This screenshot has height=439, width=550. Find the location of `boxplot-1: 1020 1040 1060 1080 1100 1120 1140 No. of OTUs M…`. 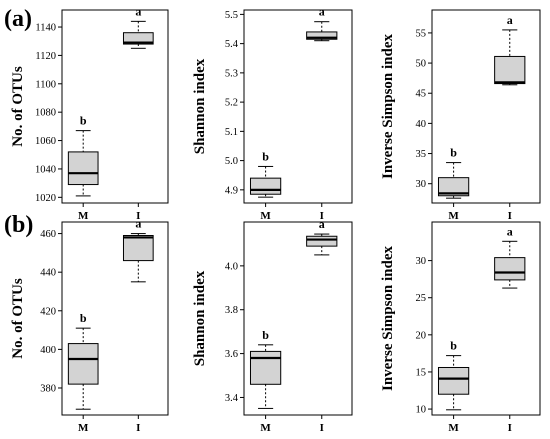

boxplot-1: 1020 1040 1060 1080 1100 1120 1140 No. of OTUs M… is located at coordinates (89, 113).